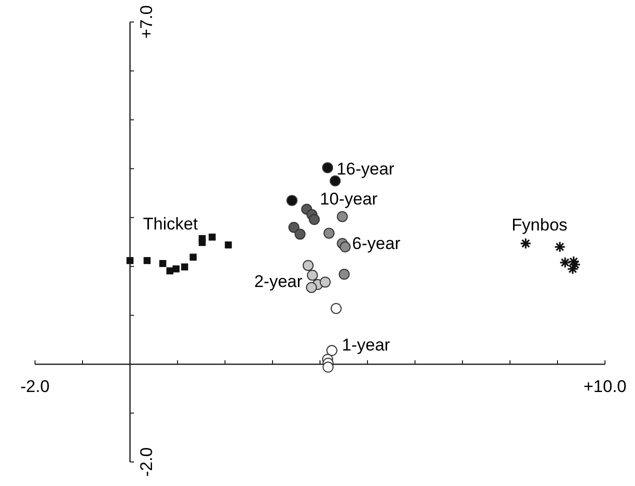 The image size is (635, 486). I want to click on series-label: Fynbos, so click(540, 224).